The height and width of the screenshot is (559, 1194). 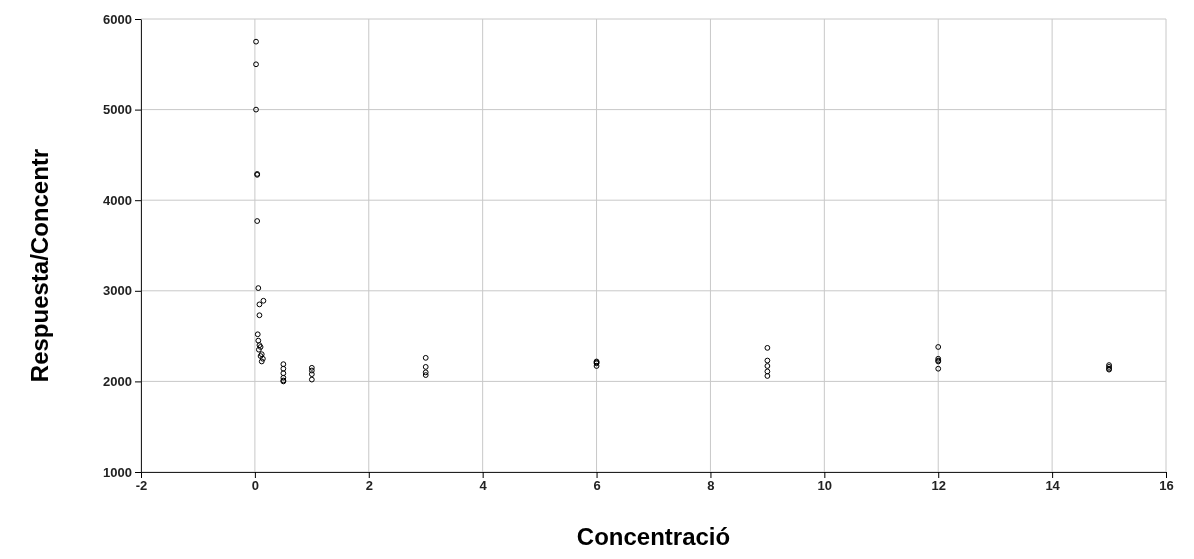 What do you see at coordinates (825, 486) in the screenshot?
I see `x-tick-label: 10` at bounding box center [825, 486].